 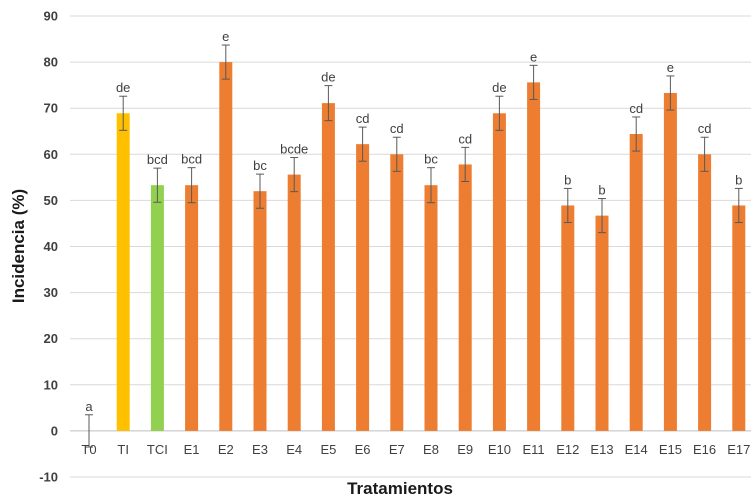 I want to click on bar-E8, so click(x=431, y=308).